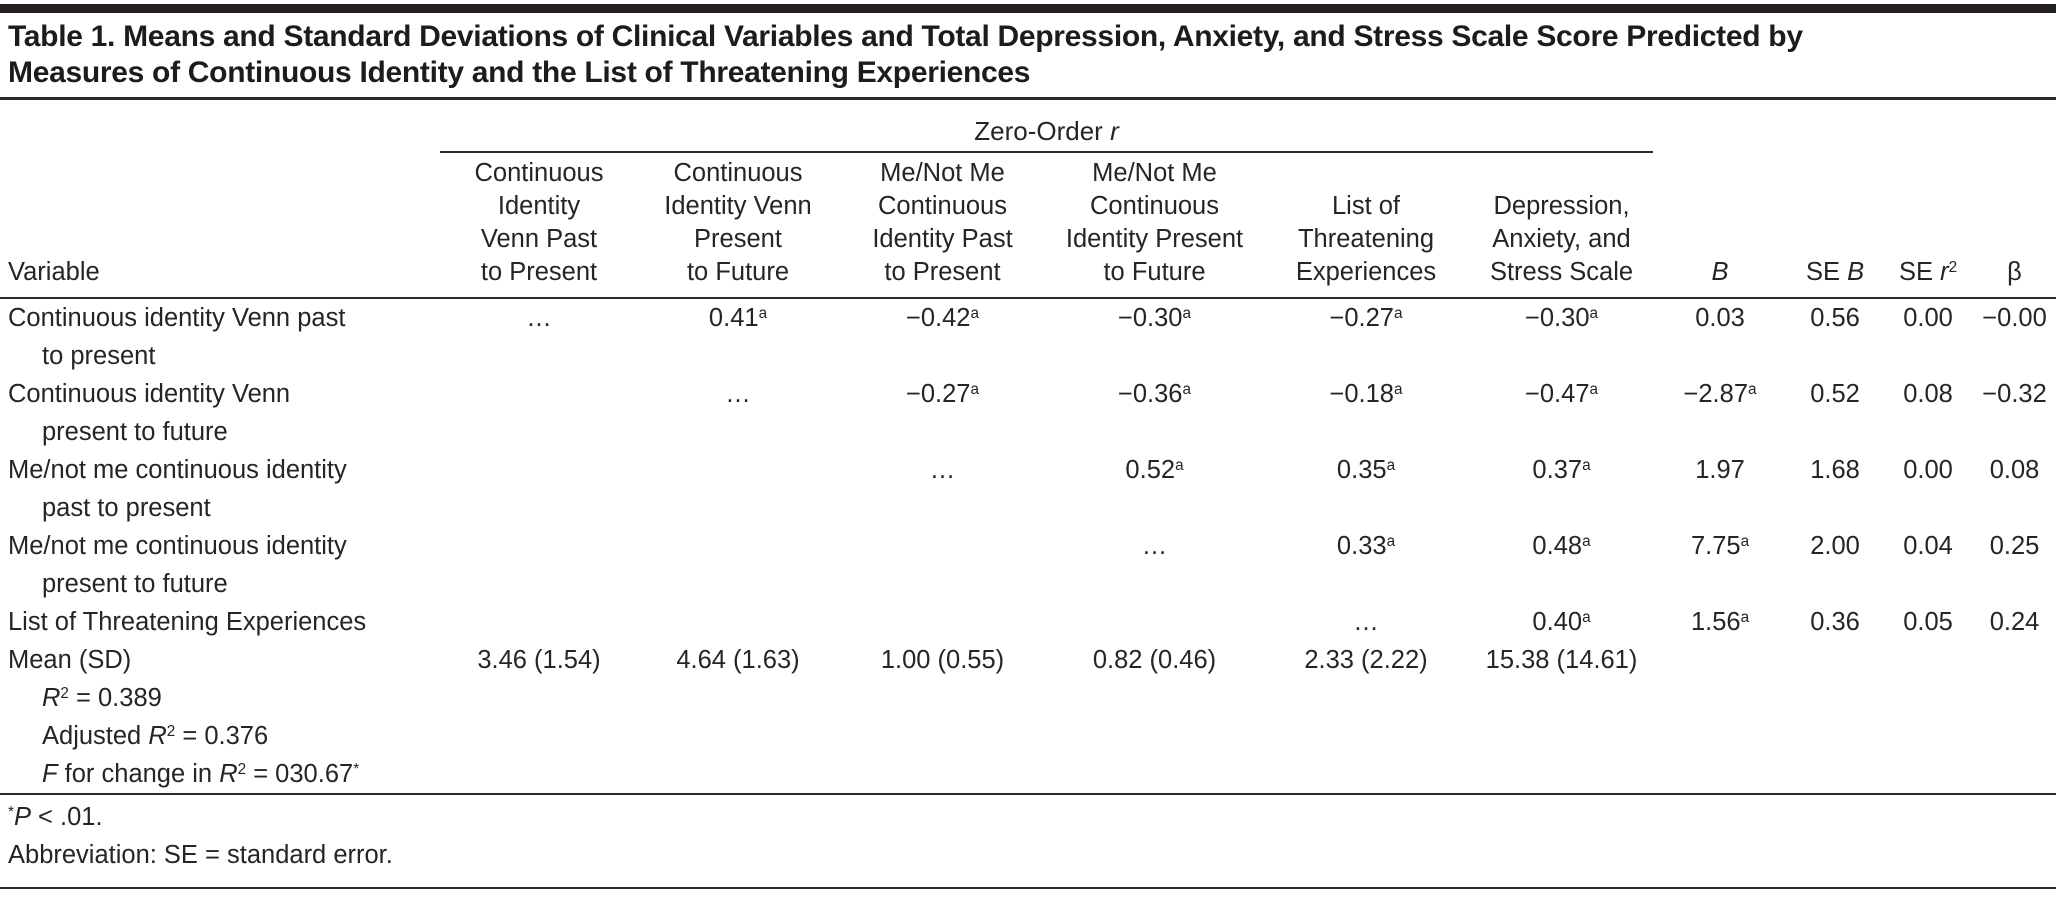 The image size is (2056, 911). Describe the element at coordinates (1835, 225) in the screenshot. I see `column-header-se-b: SE B` at that location.